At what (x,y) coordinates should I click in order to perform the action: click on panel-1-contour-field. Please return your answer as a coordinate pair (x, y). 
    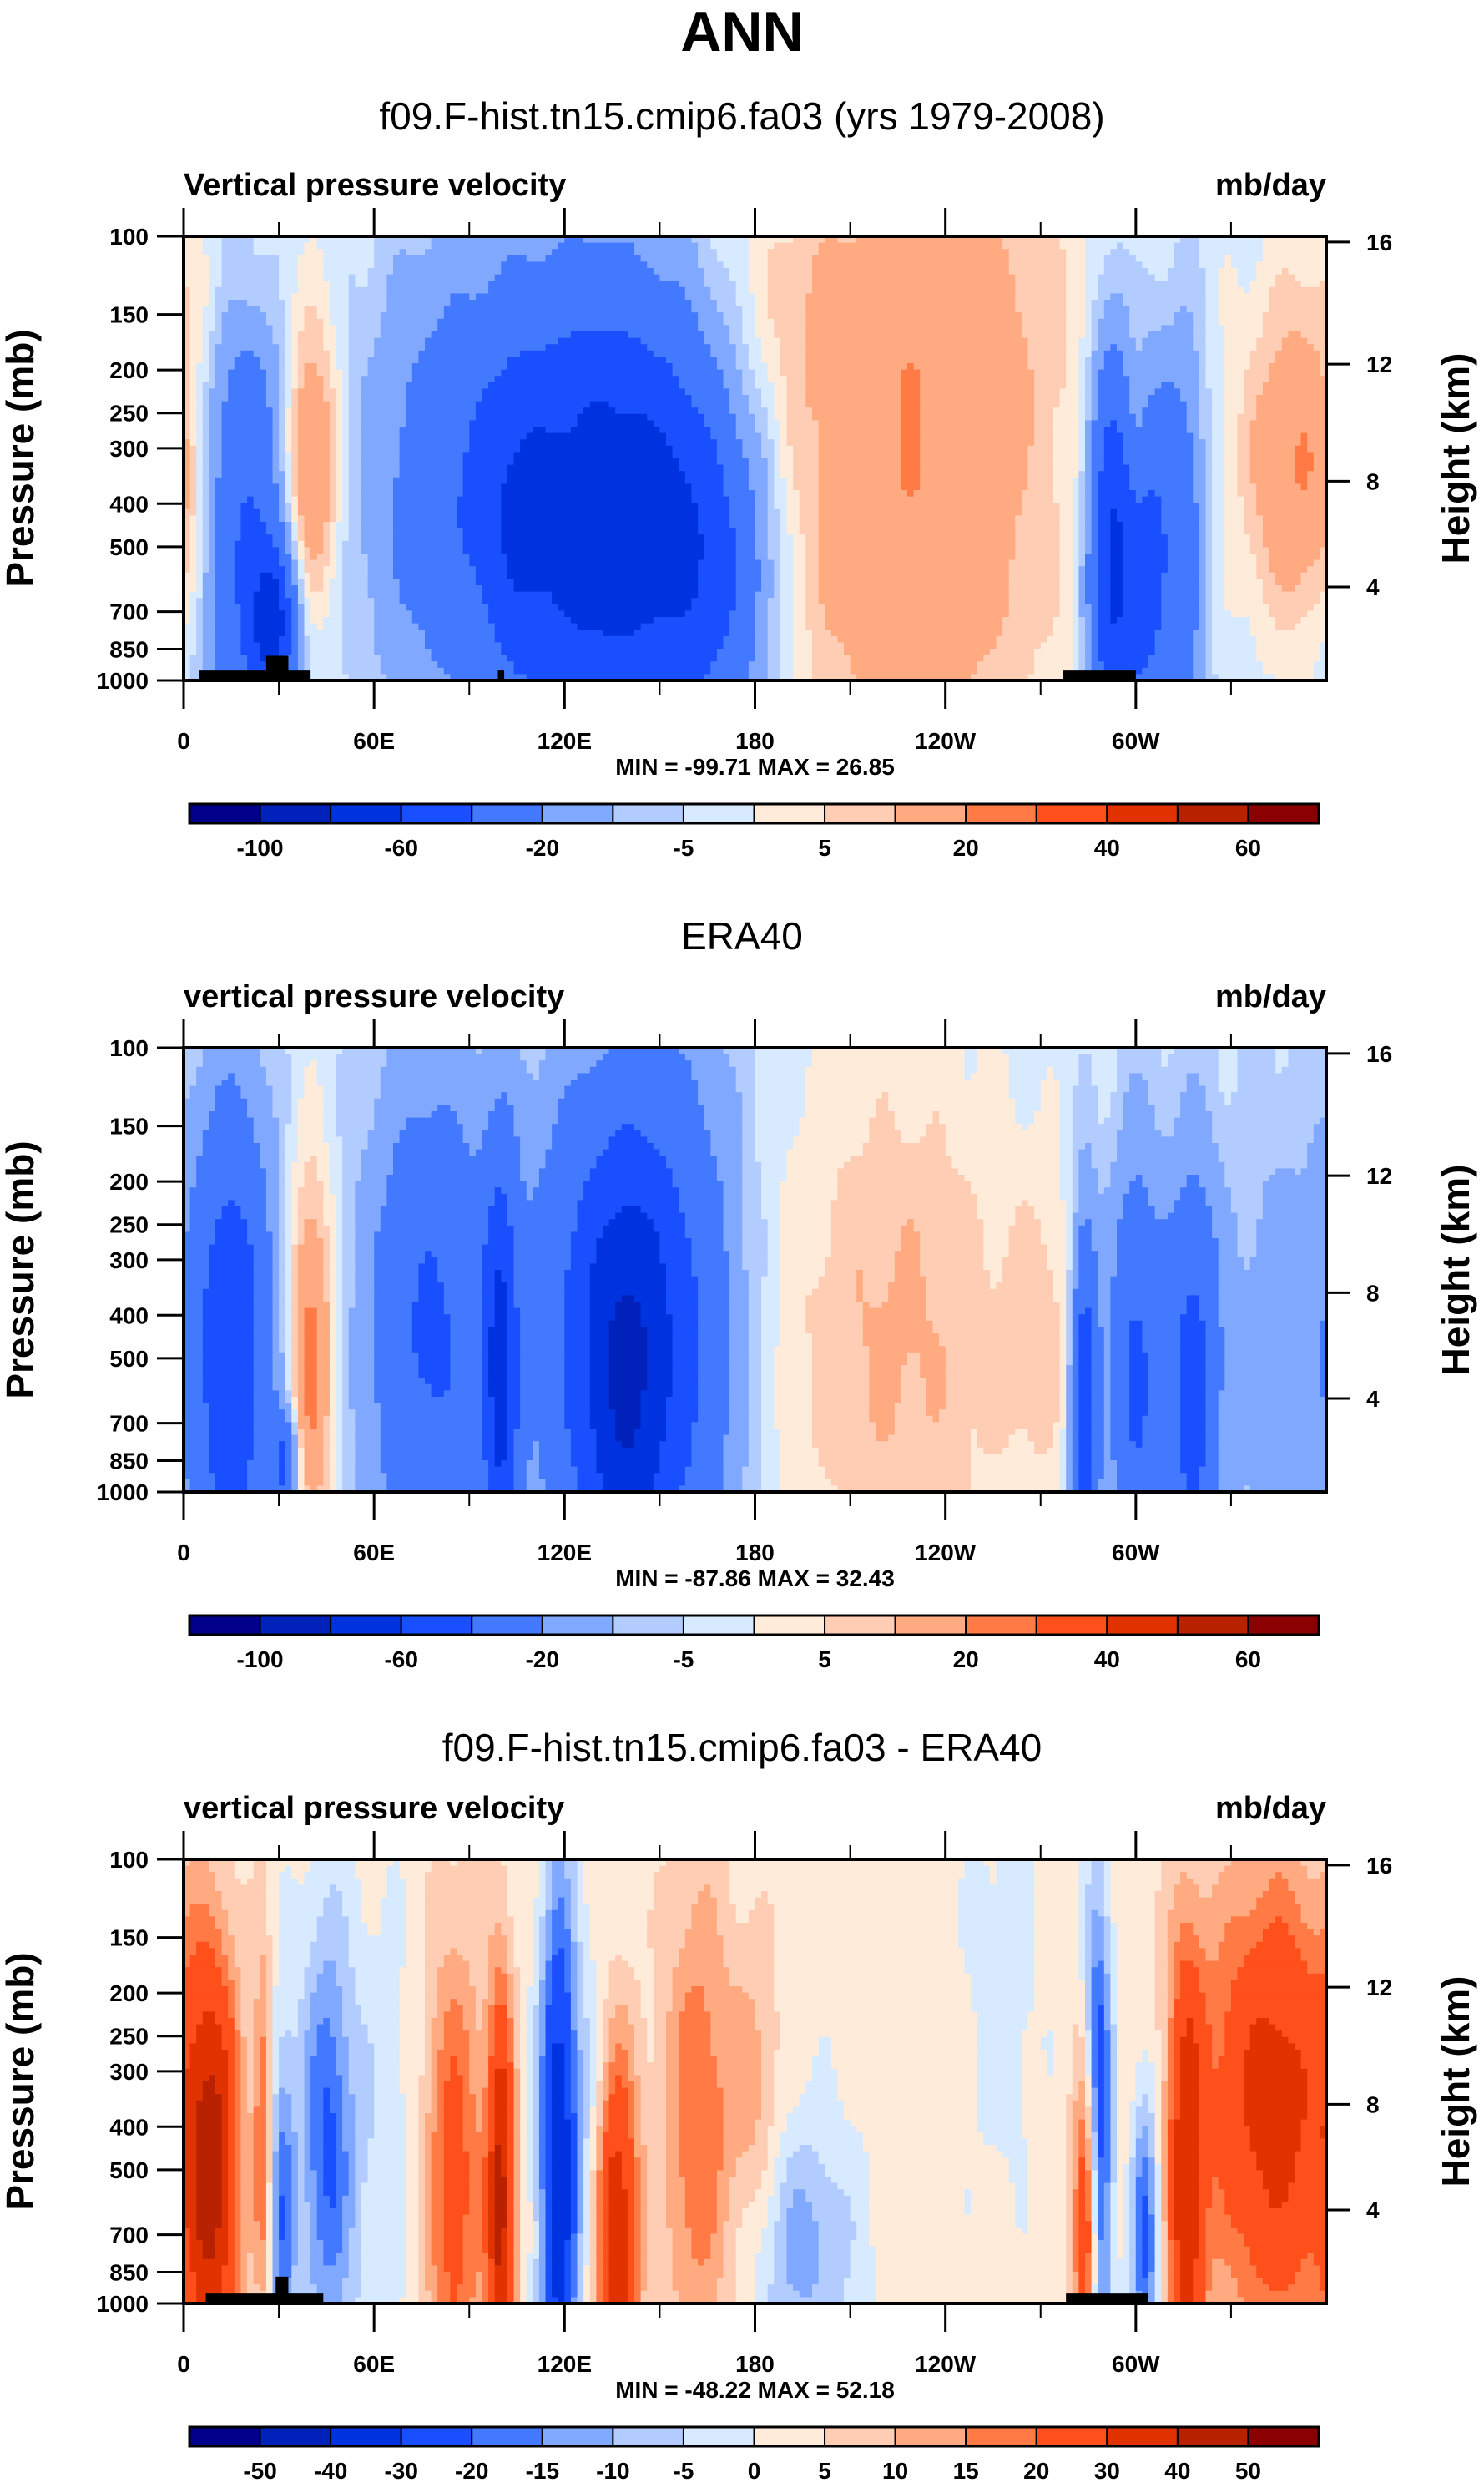
    Looking at the image, I should click on (755, 458).